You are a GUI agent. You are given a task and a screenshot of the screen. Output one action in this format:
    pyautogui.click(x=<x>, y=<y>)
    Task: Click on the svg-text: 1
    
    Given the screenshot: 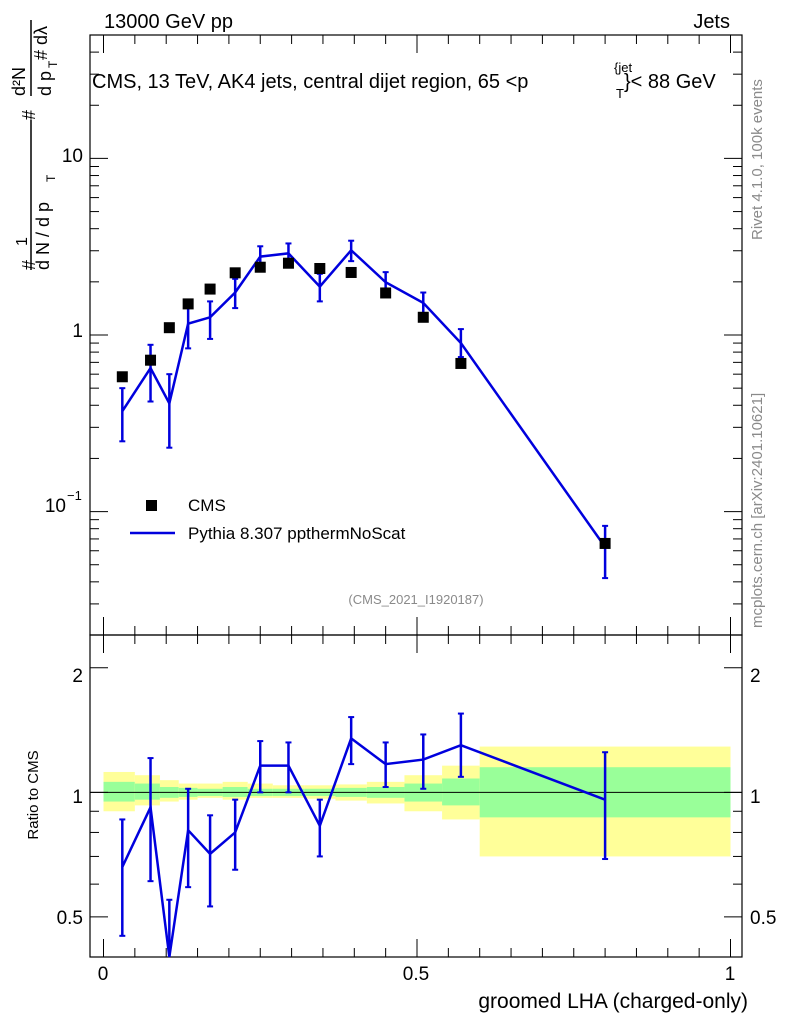 What is the action you would take?
    pyautogui.click(x=22, y=241)
    